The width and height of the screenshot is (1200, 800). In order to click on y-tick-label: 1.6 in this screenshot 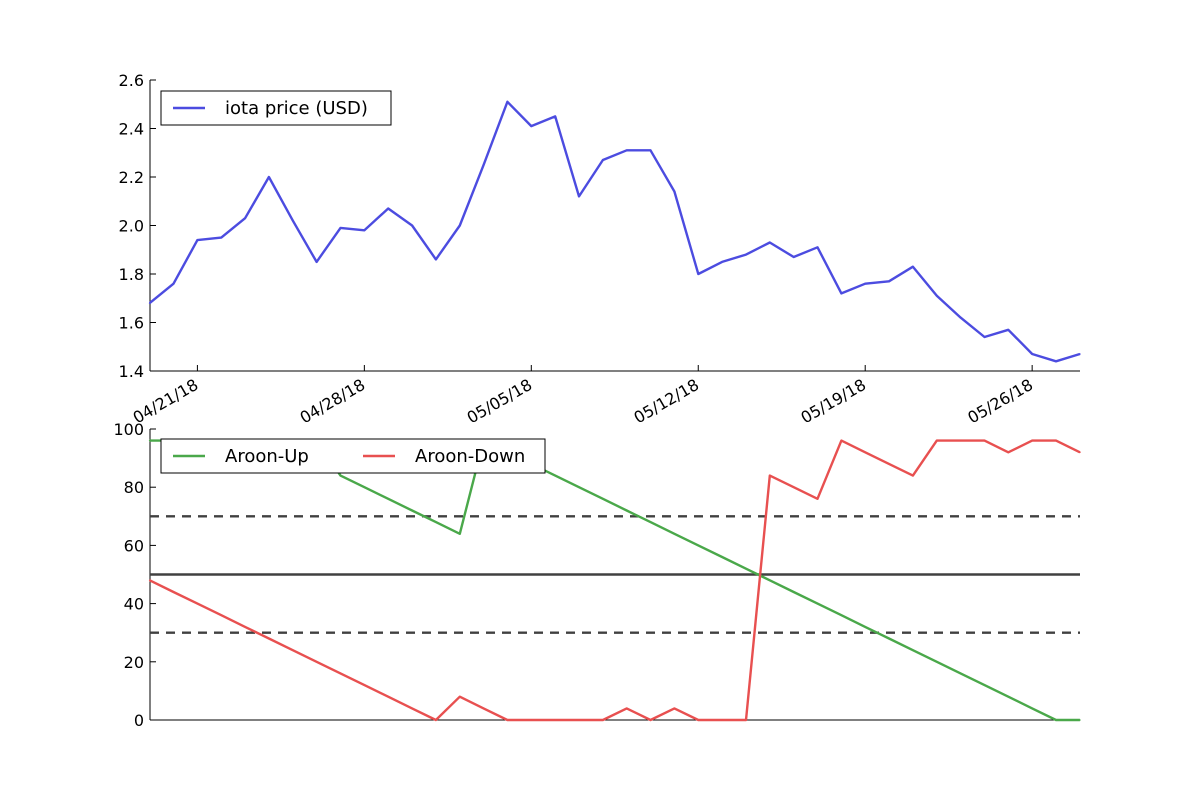, I will do `click(131, 323)`.